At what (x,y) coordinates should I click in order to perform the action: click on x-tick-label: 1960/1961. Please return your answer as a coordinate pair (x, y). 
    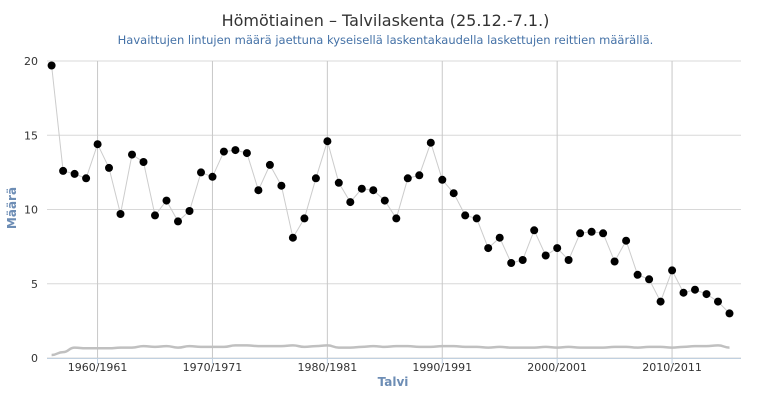
    Looking at the image, I should click on (98, 367).